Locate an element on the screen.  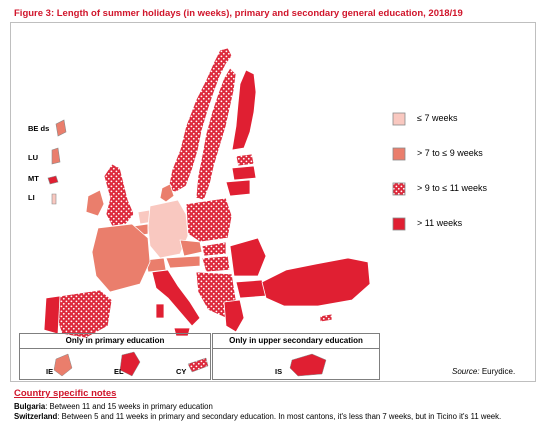
legend-label-gt11: > 11 weeks is located at coordinates (440, 223).